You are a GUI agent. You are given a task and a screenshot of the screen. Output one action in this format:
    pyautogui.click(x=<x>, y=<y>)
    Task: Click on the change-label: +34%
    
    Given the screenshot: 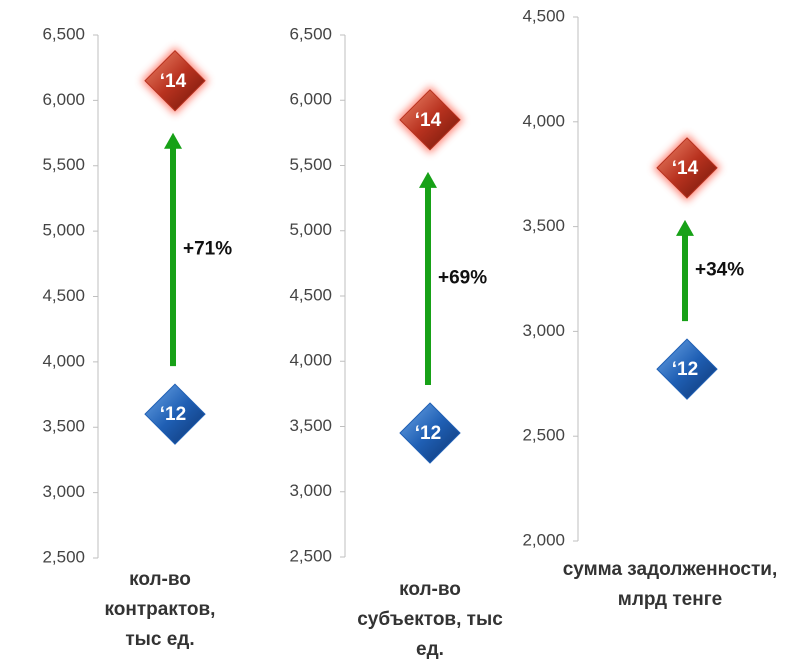 What is the action you would take?
    pyautogui.click(x=719, y=270)
    